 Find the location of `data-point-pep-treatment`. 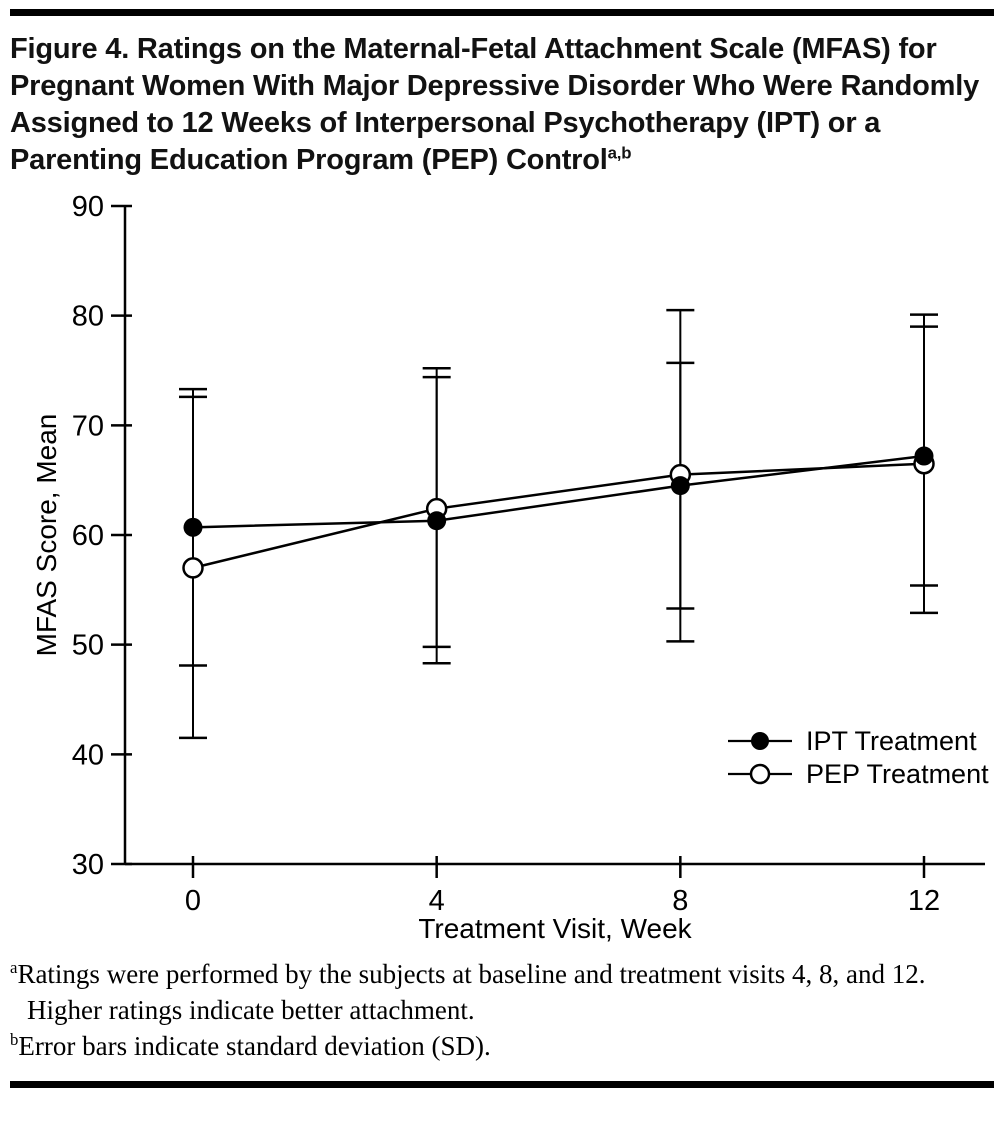

data-point-pep-treatment is located at coordinates (193, 568).